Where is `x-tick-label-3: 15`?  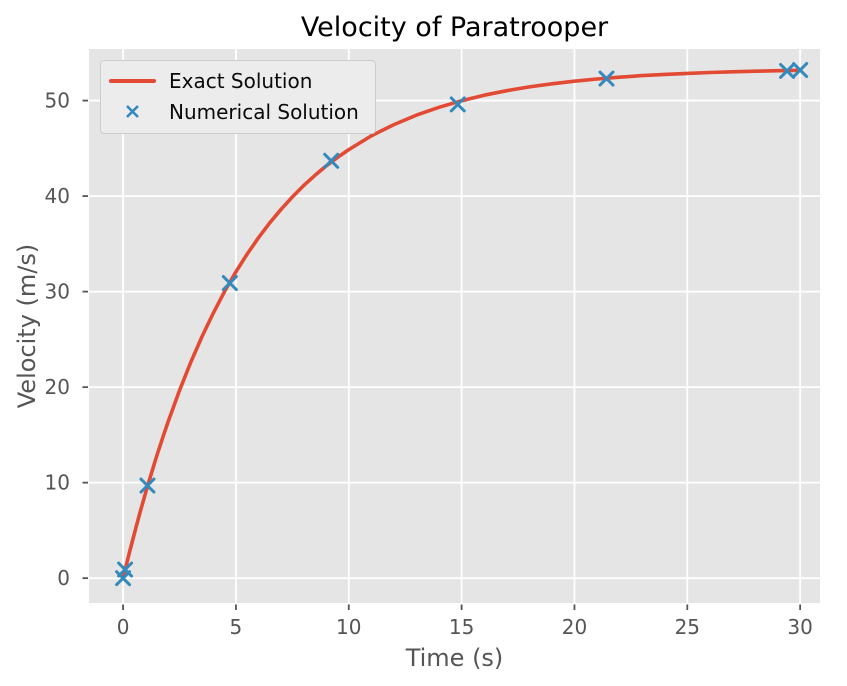
x-tick-label-3: 15 is located at coordinates (461, 627).